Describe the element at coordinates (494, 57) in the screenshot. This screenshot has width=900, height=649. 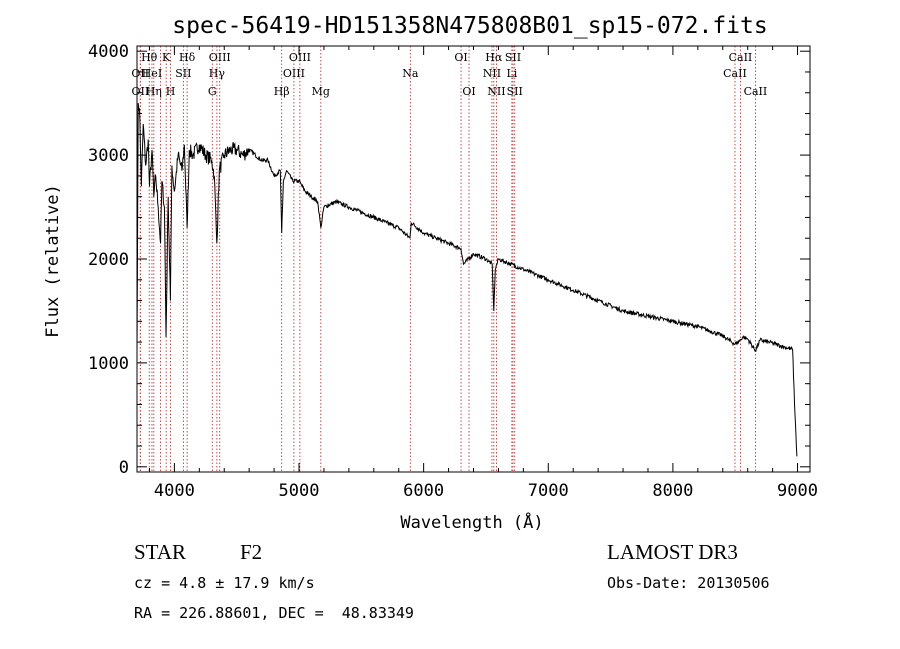
I see `line-marker-label: Hα` at that location.